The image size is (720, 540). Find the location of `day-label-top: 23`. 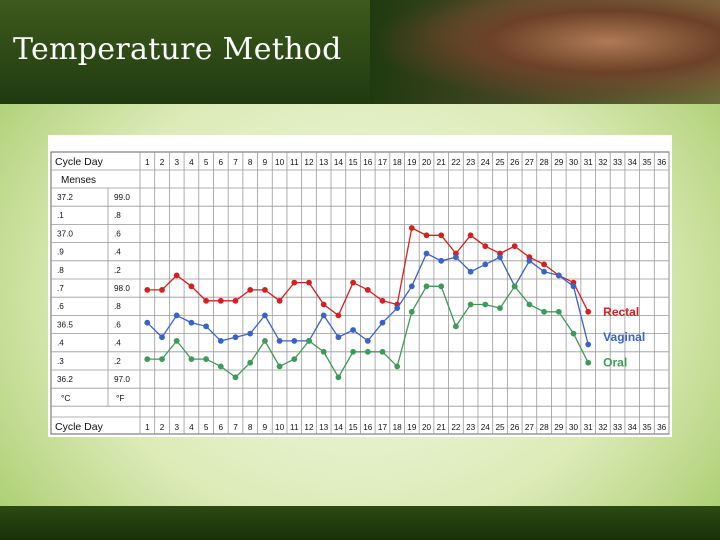

day-label-top: 23 is located at coordinates (471, 162).